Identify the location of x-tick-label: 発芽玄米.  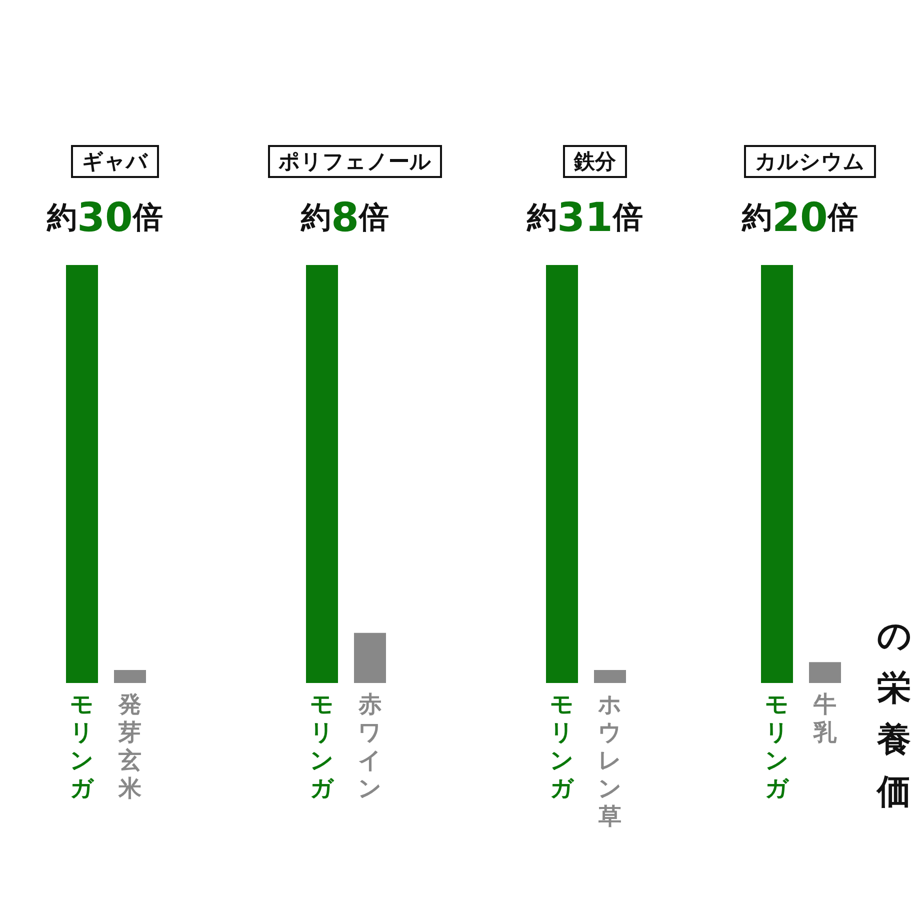
(130, 747).